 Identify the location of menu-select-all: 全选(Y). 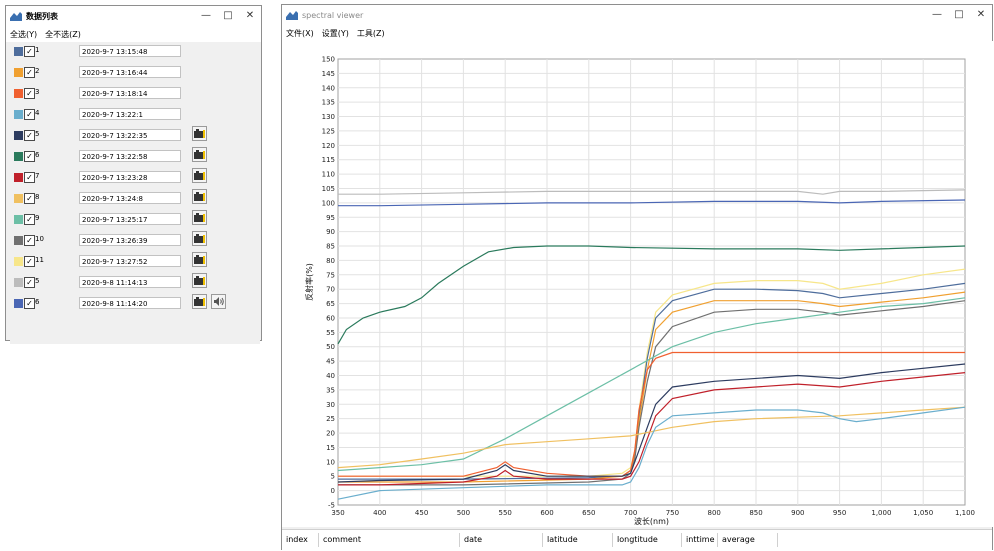
(24, 34).